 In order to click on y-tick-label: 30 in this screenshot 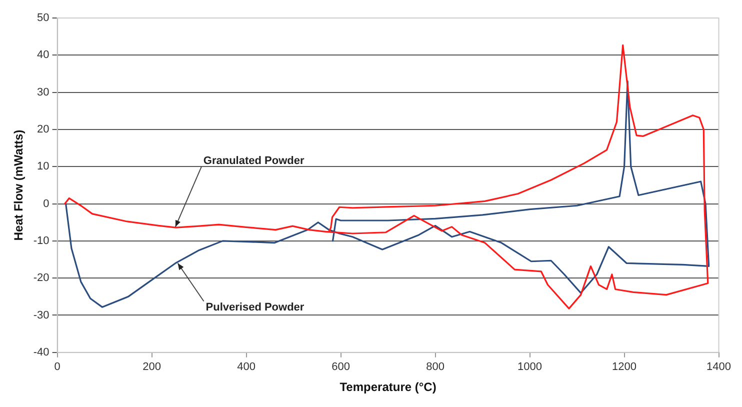, I will do `click(43, 92)`.